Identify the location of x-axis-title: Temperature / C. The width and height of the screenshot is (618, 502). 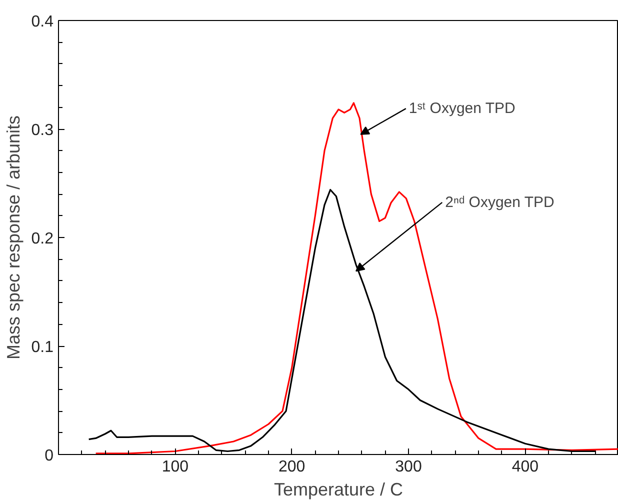
(339, 490).